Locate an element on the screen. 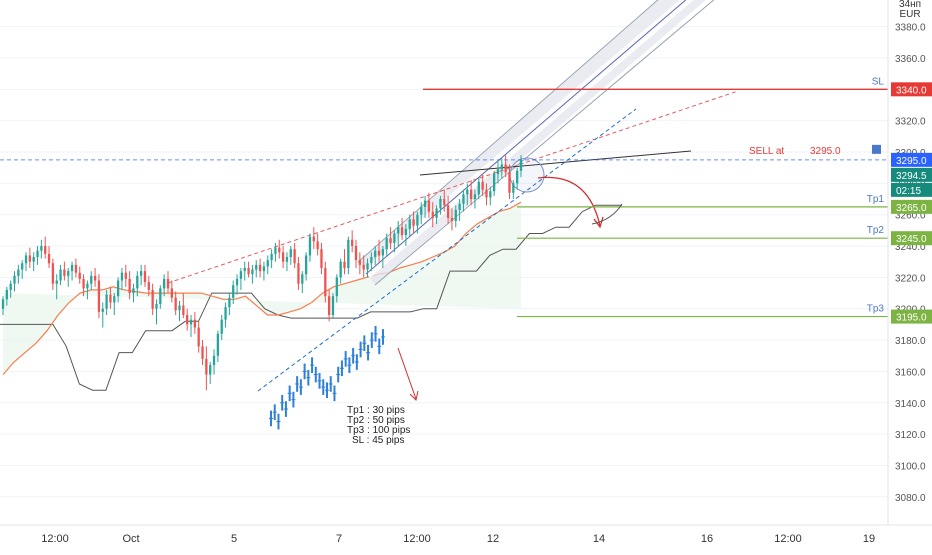  y-tick-label: 3320.0 is located at coordinates (910, 122).